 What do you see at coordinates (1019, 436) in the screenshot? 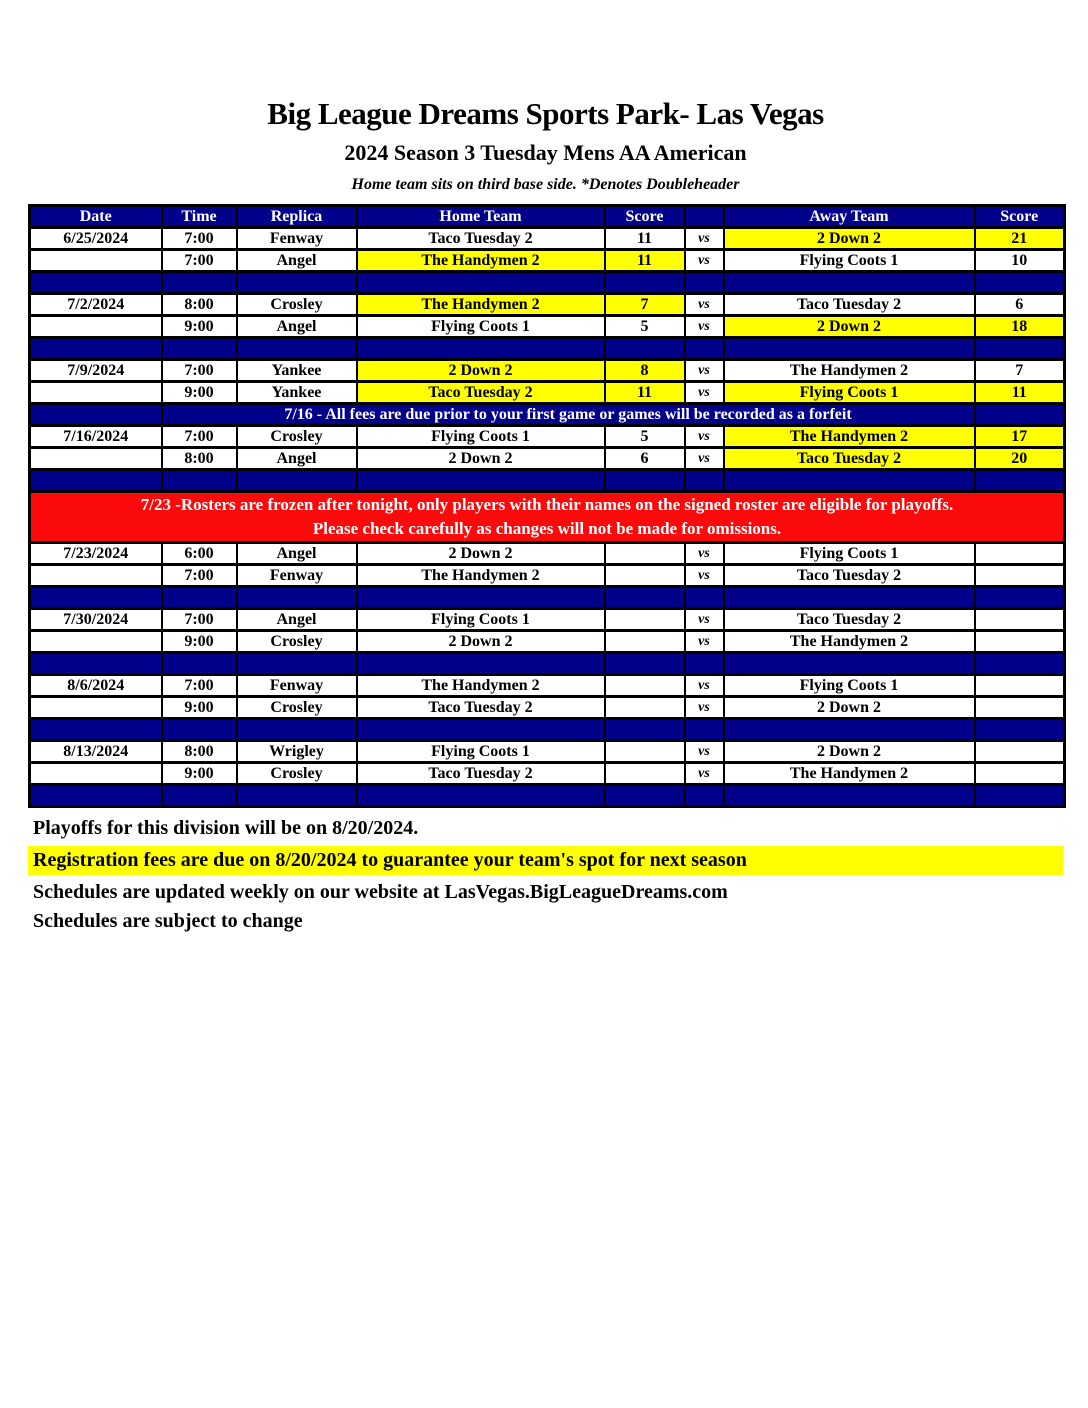
I see `away-score-cell: 17` at bounding box center [1019, 436].